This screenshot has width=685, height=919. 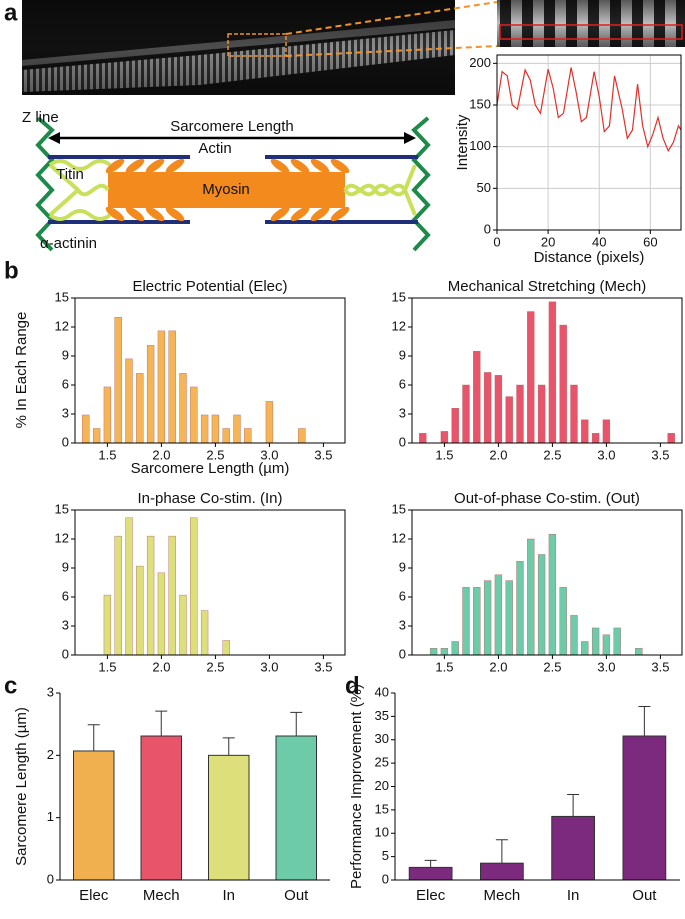 What do you see at coordinates (356, 786) in the screenshot?
I see `y-axis-title: Performance Improvement (%)` at bounding box center [356, 786].